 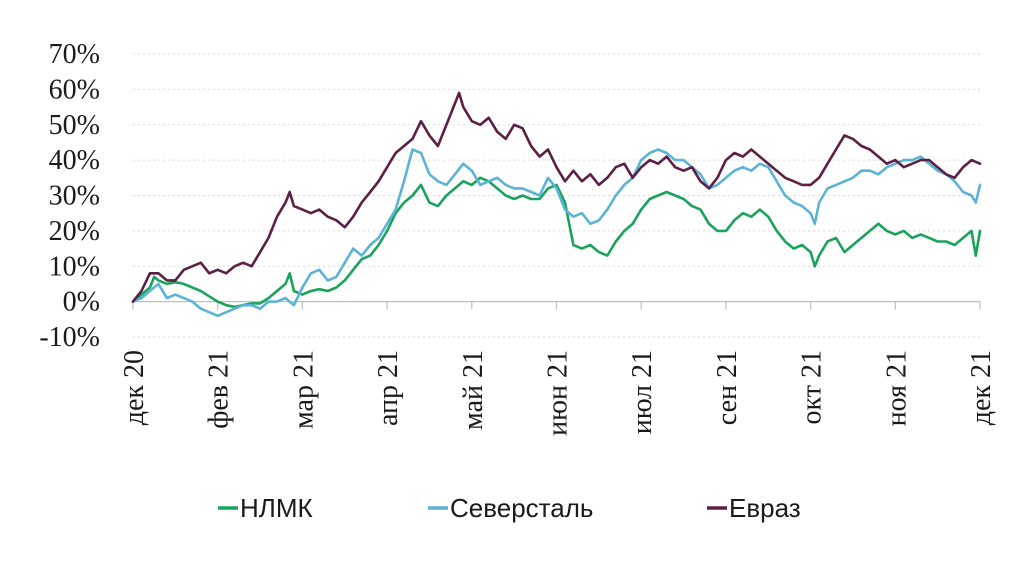 What do you see at coordinates (74, 89) in the screenshot?
I see `y-tick-label: 60%` at bounding box center [74, 89].